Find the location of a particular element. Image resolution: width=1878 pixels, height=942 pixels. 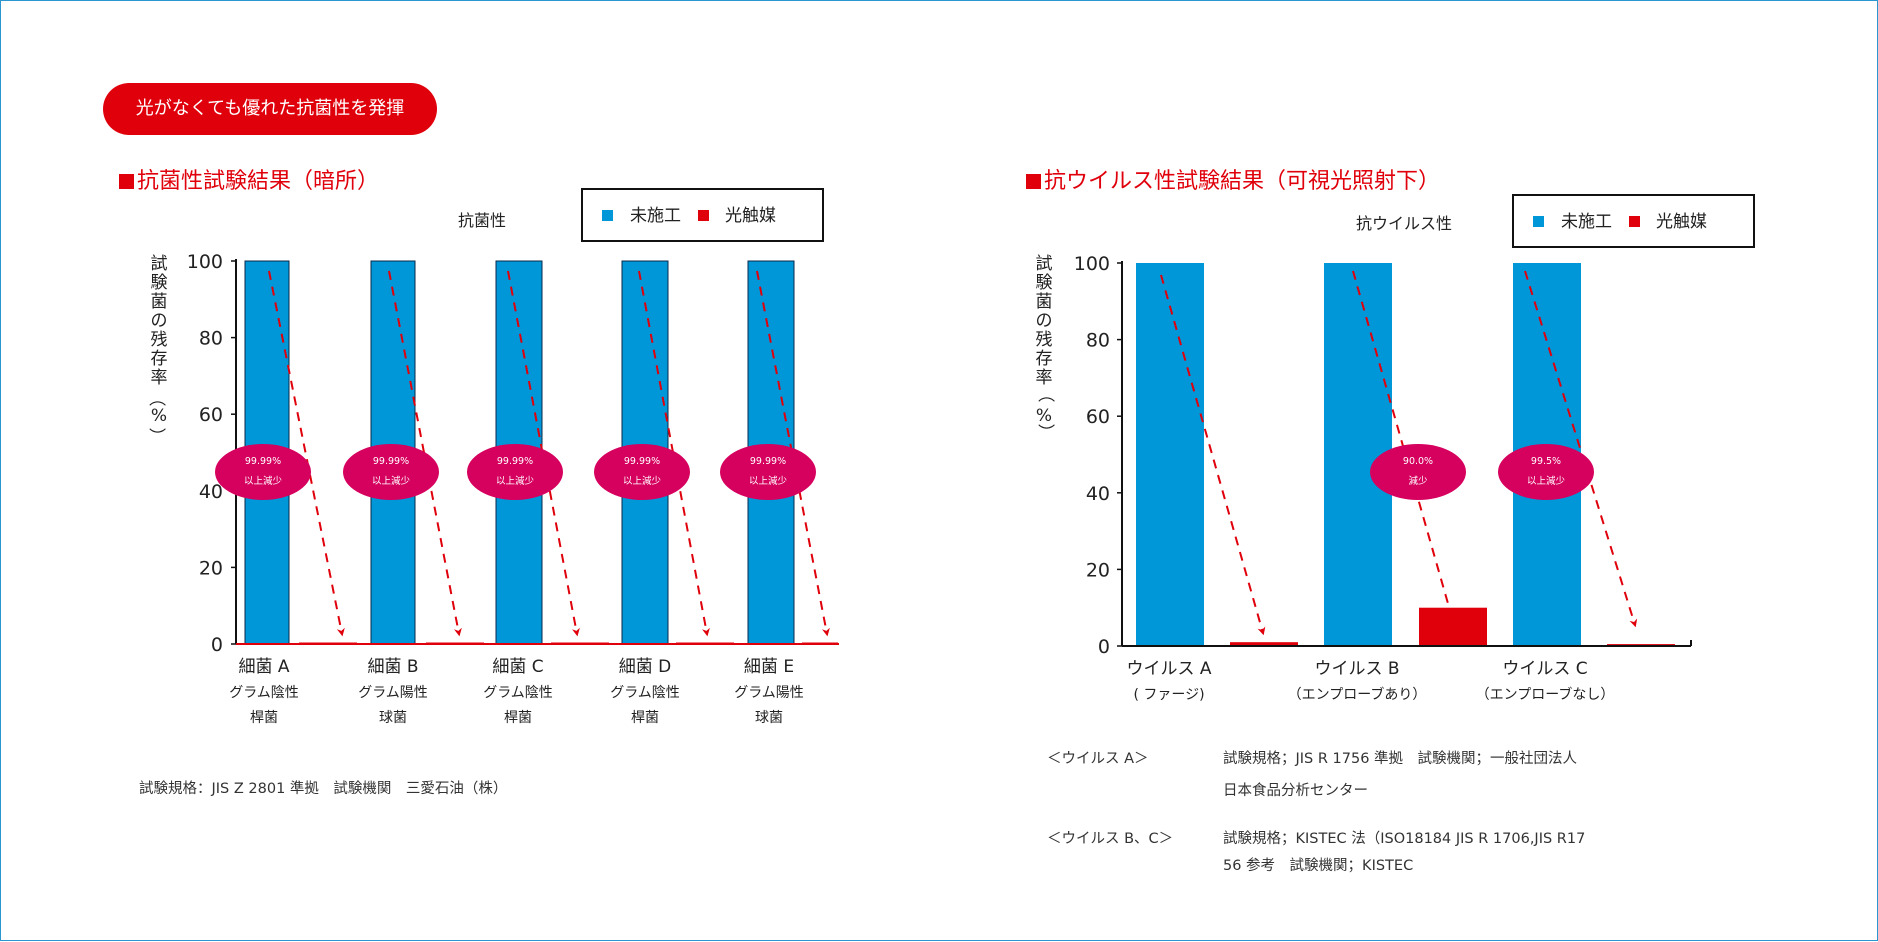

virus-ylabel-char: の is located at coordinates (1044, 321).